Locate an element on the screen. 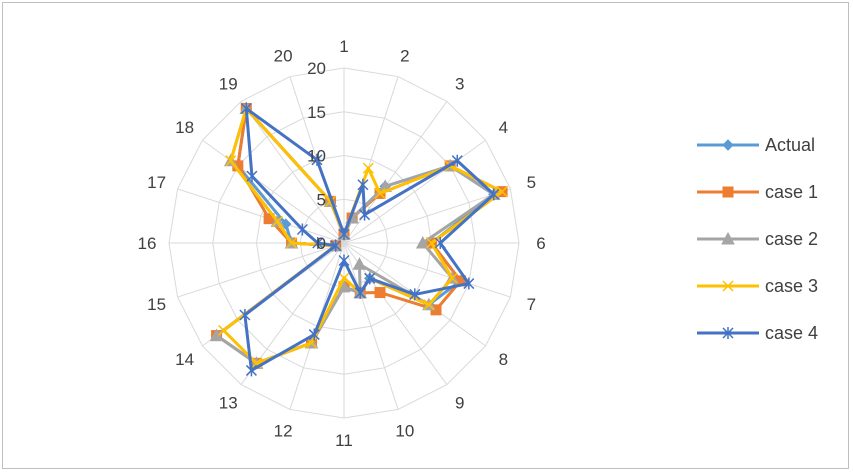 The width and height of the screenshot is (853, 475). category-label: 1 is located at coordinates (343, 46).